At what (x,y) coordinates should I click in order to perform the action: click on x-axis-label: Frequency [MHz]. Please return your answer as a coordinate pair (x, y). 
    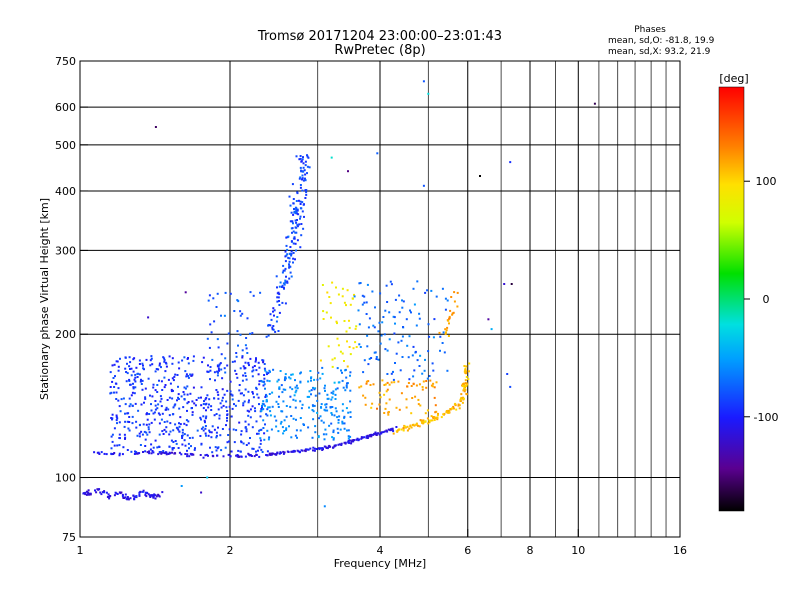
    Looking at the image, I should click on (380, 563).